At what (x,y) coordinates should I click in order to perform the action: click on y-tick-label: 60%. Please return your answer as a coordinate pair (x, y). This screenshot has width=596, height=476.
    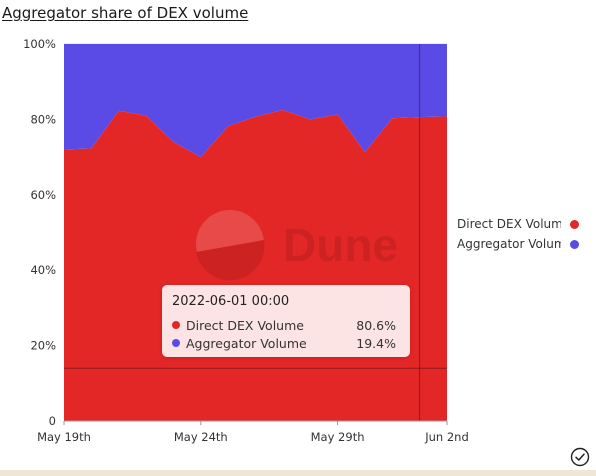
    Looking at the image, I should click on (43, 195).